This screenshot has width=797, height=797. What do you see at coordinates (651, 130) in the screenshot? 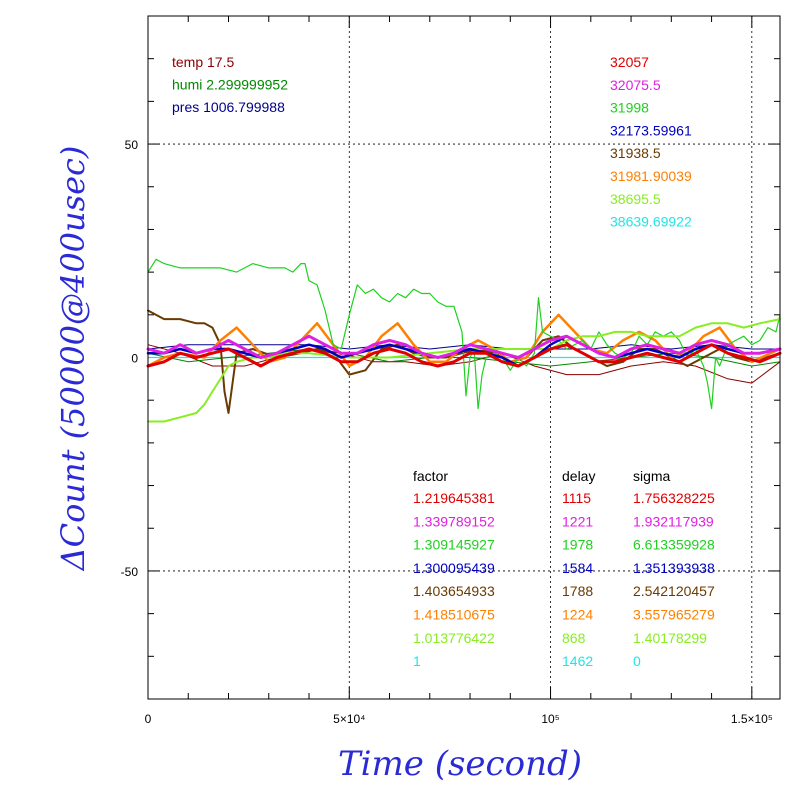
I see `mean-label: 32173.59961` at bounding box center [651, 130].